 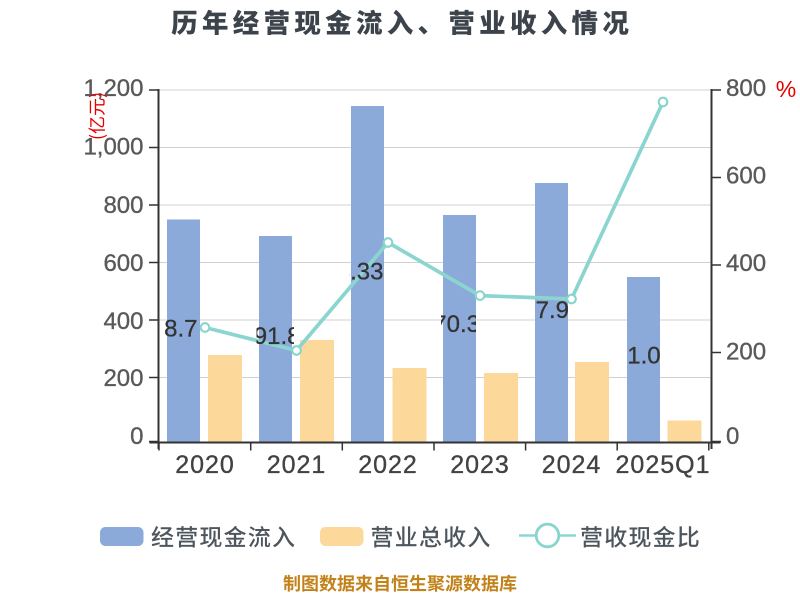 What do you see at coordinates (388, 465) in the screenshot?
I see `svg-text: 2022` at bounding box center [388, 465].